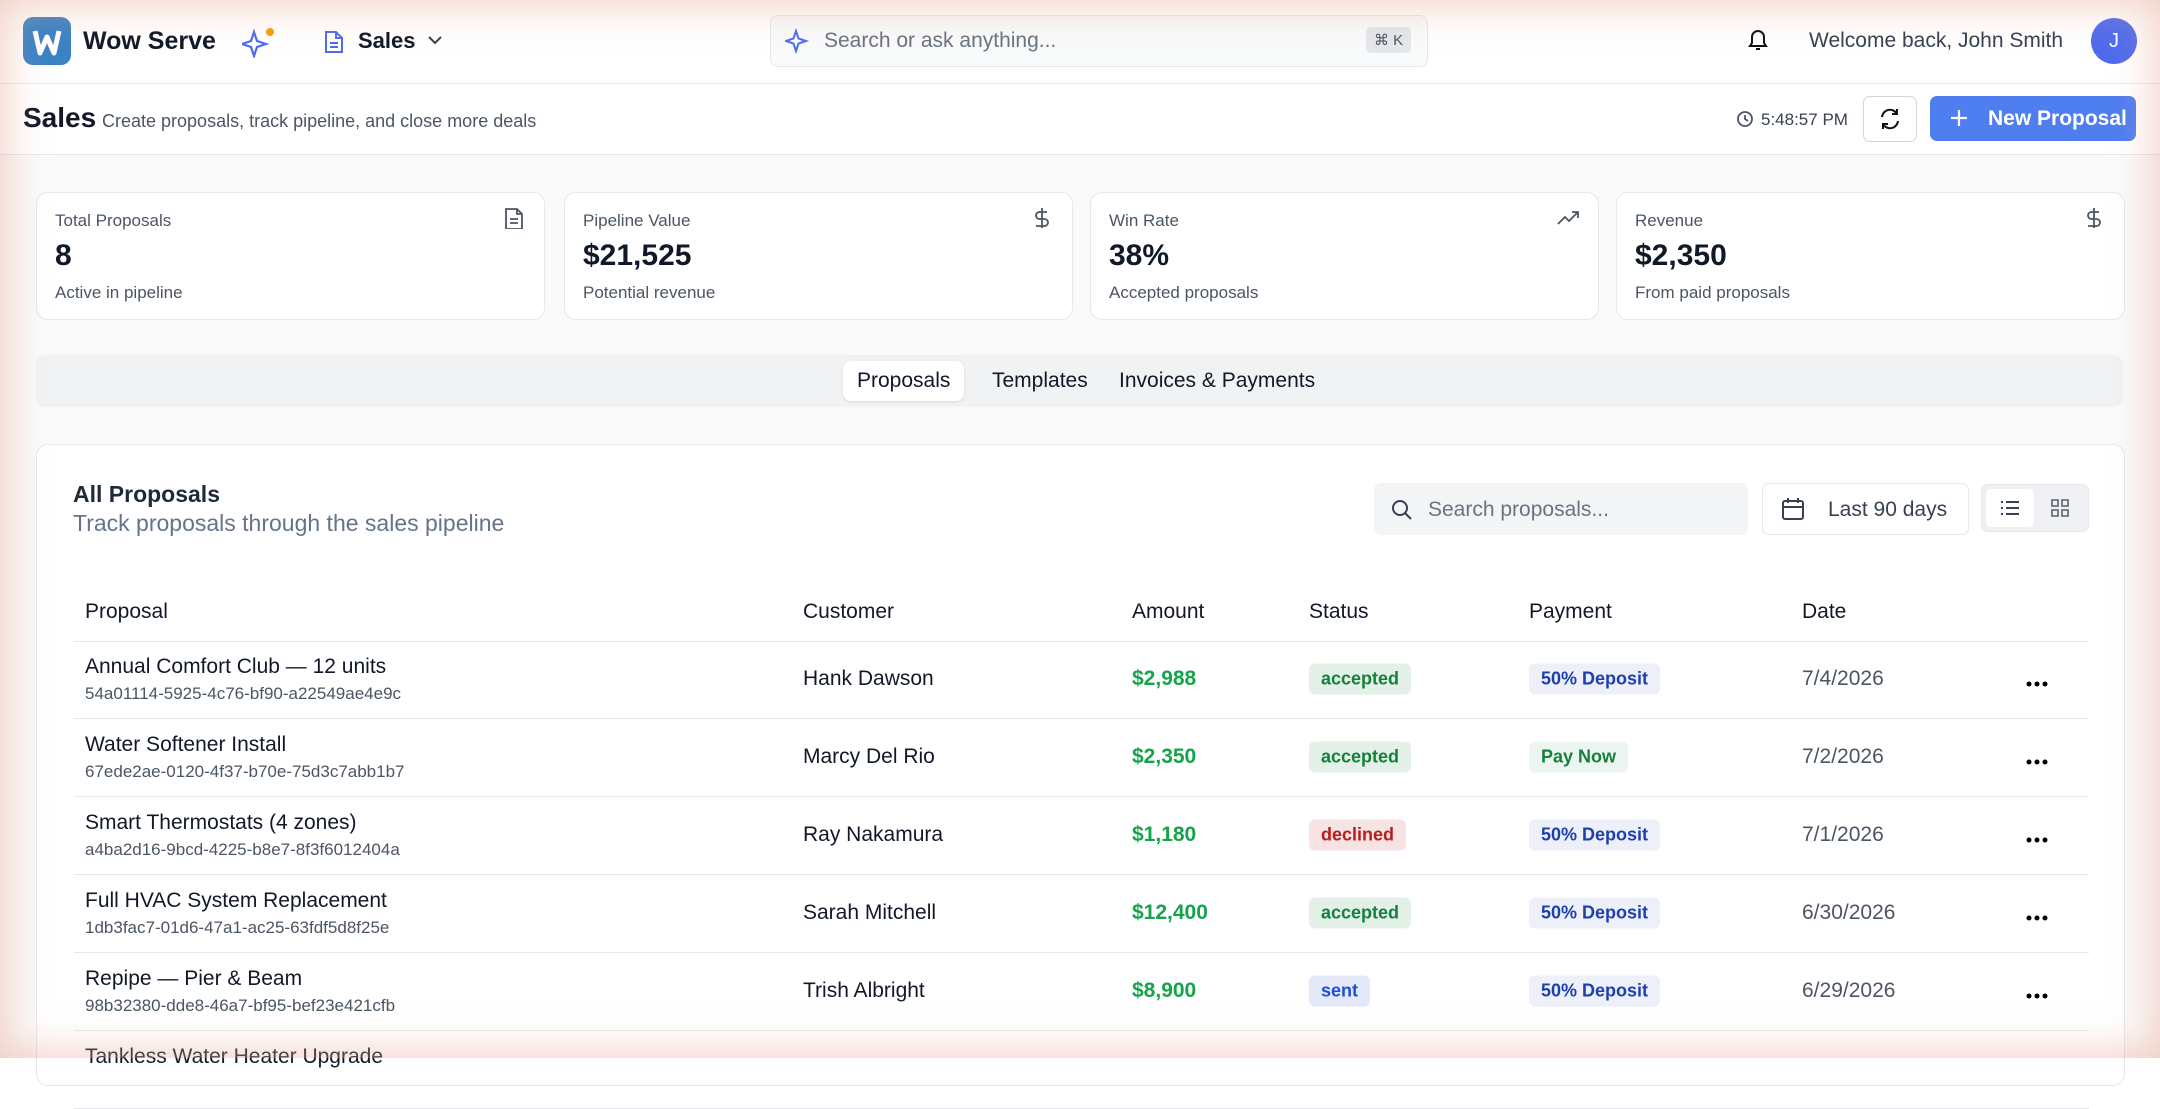 The height and width of the screenshot is (1109, 2160). What do you see at coordinates (1339, 611) in the screenshot?
I see `column-header: Status` at bounding box center [1339, 611].